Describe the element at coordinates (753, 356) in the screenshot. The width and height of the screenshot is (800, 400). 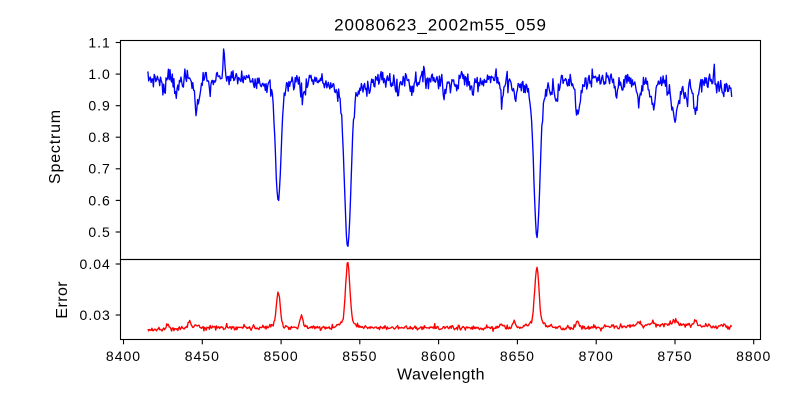
I see `svg-text: 8800` at that location.